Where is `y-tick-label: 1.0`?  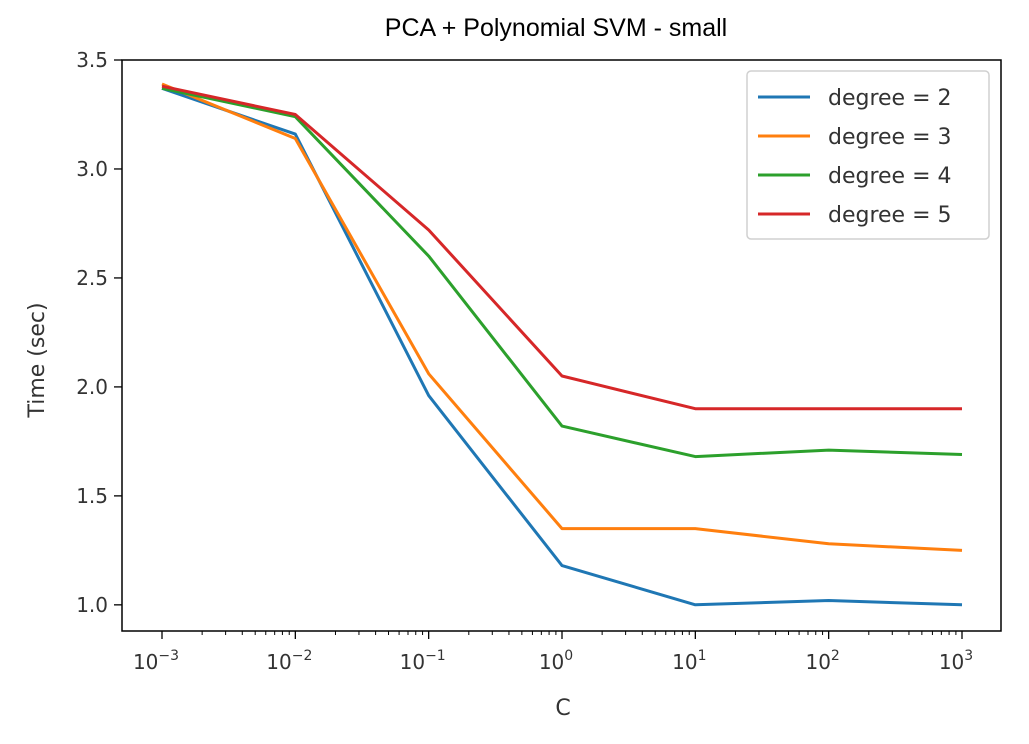
y-tick-label: 1.0 is located at coordinates (92, 605).